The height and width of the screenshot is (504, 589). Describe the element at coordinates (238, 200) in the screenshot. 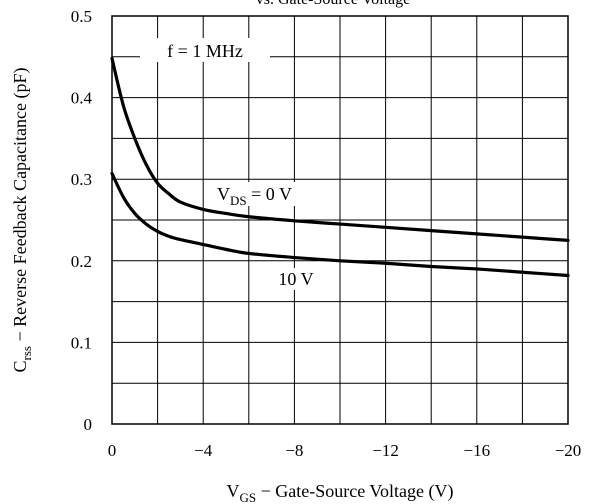

I see `vds0-sub: DS` at that location.